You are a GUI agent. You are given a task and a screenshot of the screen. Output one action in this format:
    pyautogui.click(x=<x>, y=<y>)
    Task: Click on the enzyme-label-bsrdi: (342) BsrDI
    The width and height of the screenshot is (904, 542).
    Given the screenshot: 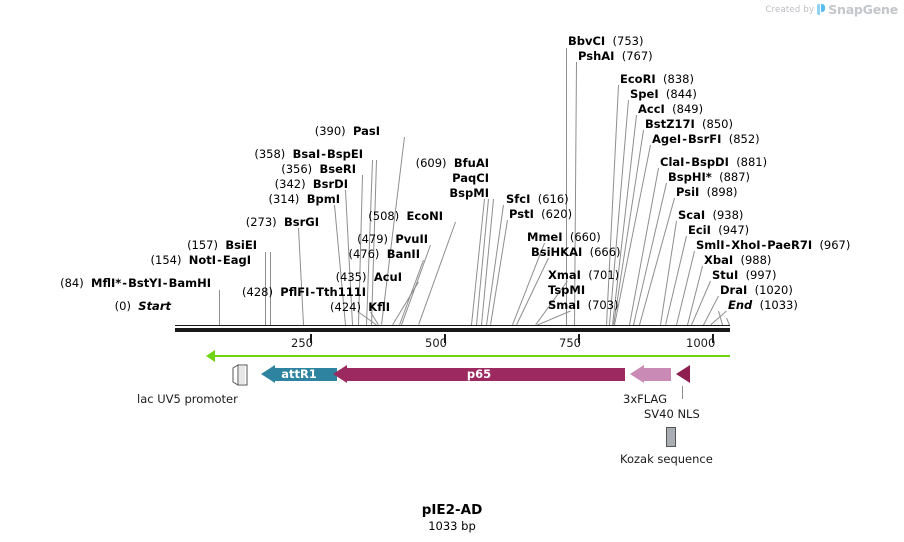 What is the action you would take?
    pyautogui.click(x=174, y=184)
    